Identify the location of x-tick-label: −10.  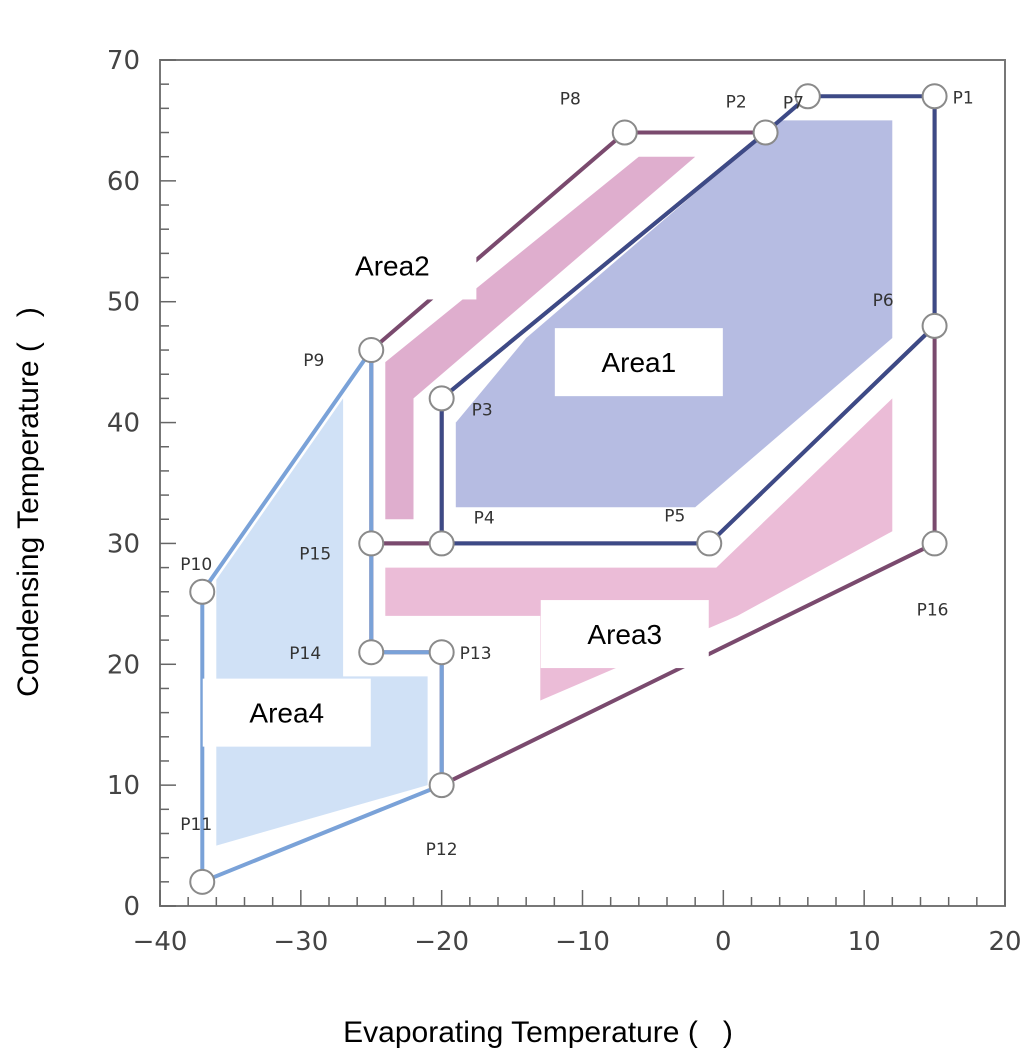
(582, 942).